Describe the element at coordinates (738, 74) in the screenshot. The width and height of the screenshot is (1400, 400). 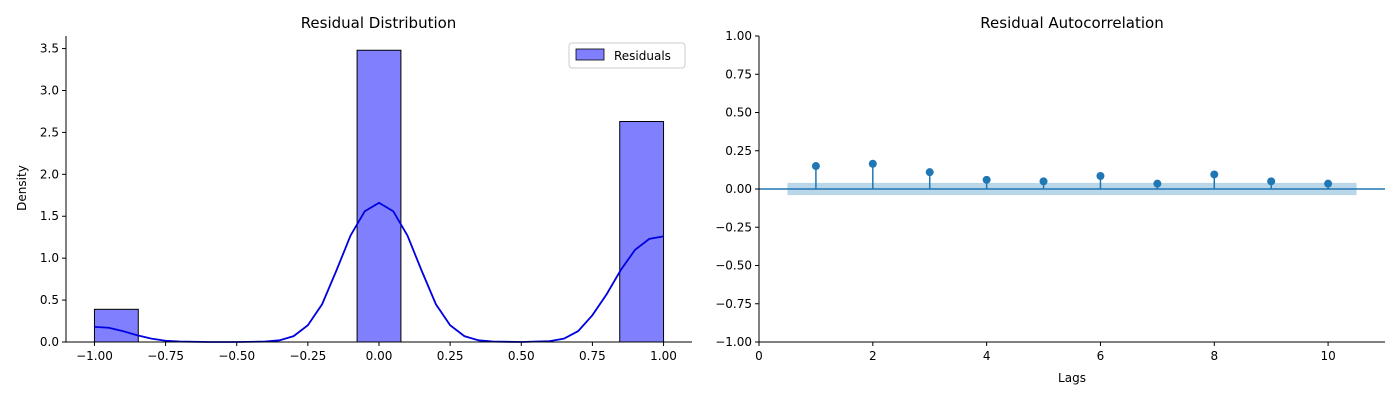
I see `right-y-tick-label: 0.75` at that location.